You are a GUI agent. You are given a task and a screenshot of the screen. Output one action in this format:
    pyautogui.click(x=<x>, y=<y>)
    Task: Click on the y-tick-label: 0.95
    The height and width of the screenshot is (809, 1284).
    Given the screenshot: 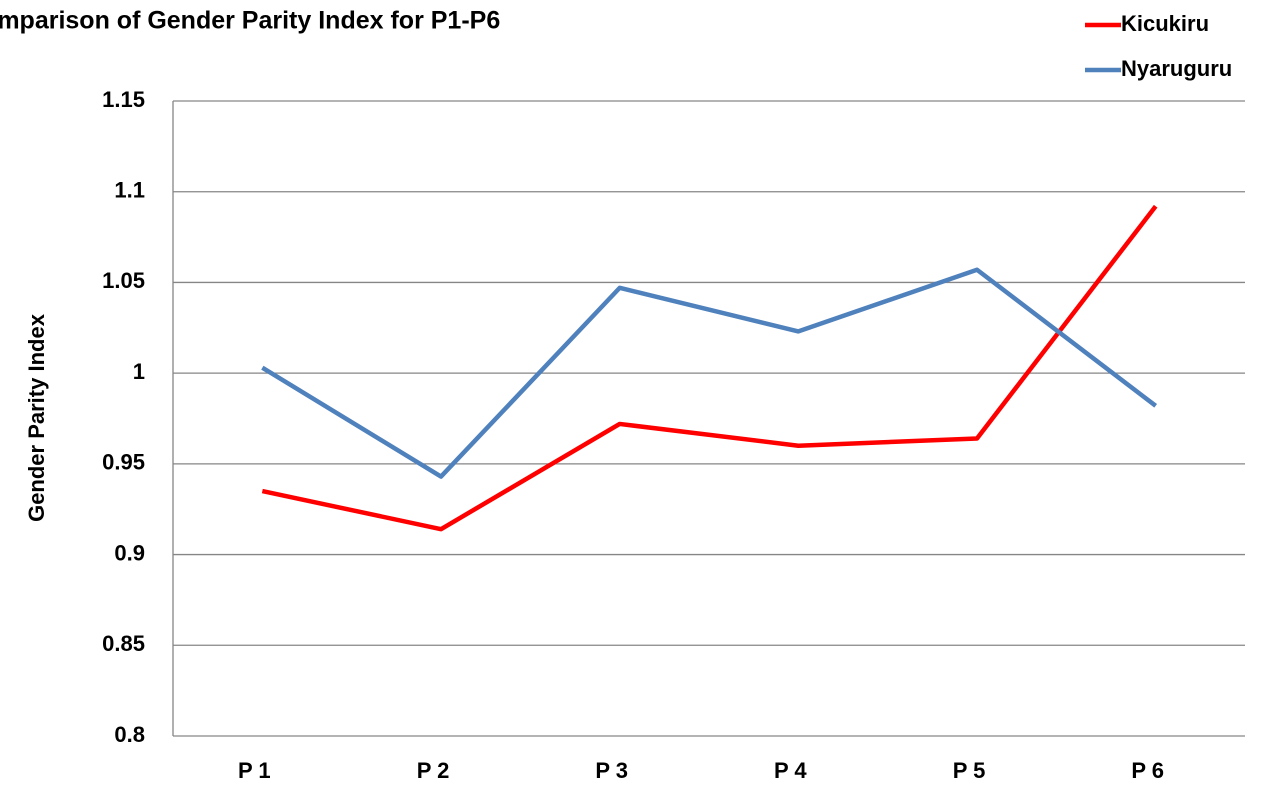 What is the action you would take?
    pyautogui.click(x=123, y=462)
    